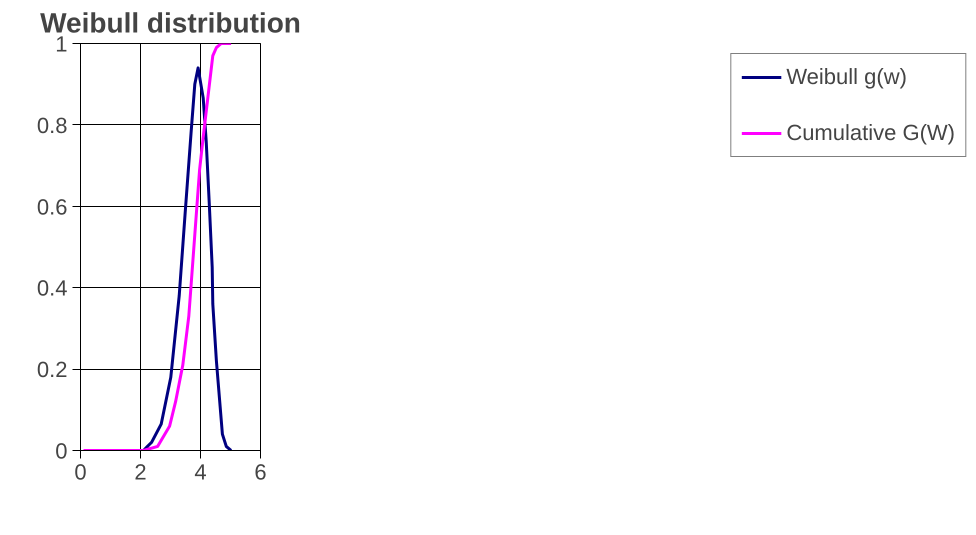 Image resolution: width=976 pixels, height=535 pixels. What do you see at coordinates (52, 125) in the screenshot?
I see `y-tick-label: 0.8` at bounding box center [52, 125].